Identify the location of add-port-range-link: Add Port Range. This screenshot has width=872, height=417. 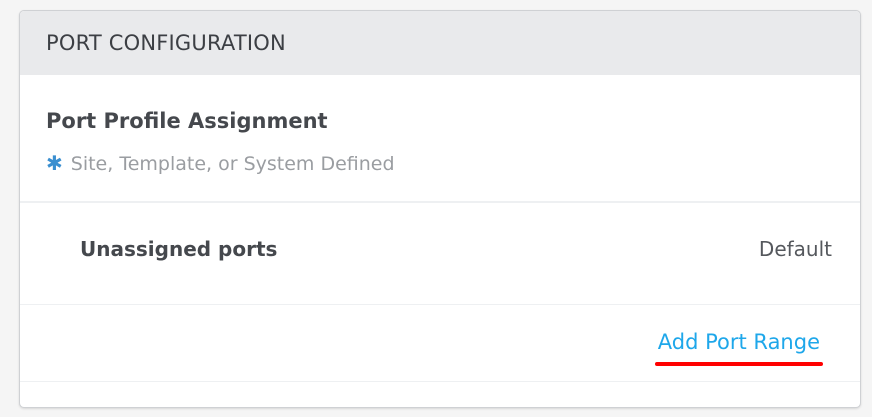
(738, 348).